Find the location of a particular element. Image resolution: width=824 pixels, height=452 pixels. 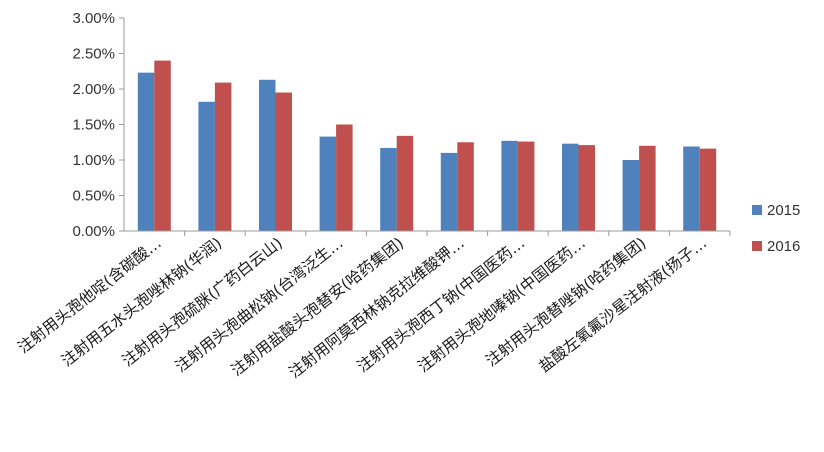

y-tick-label: 3.00% is located at coordinates (93, 18).